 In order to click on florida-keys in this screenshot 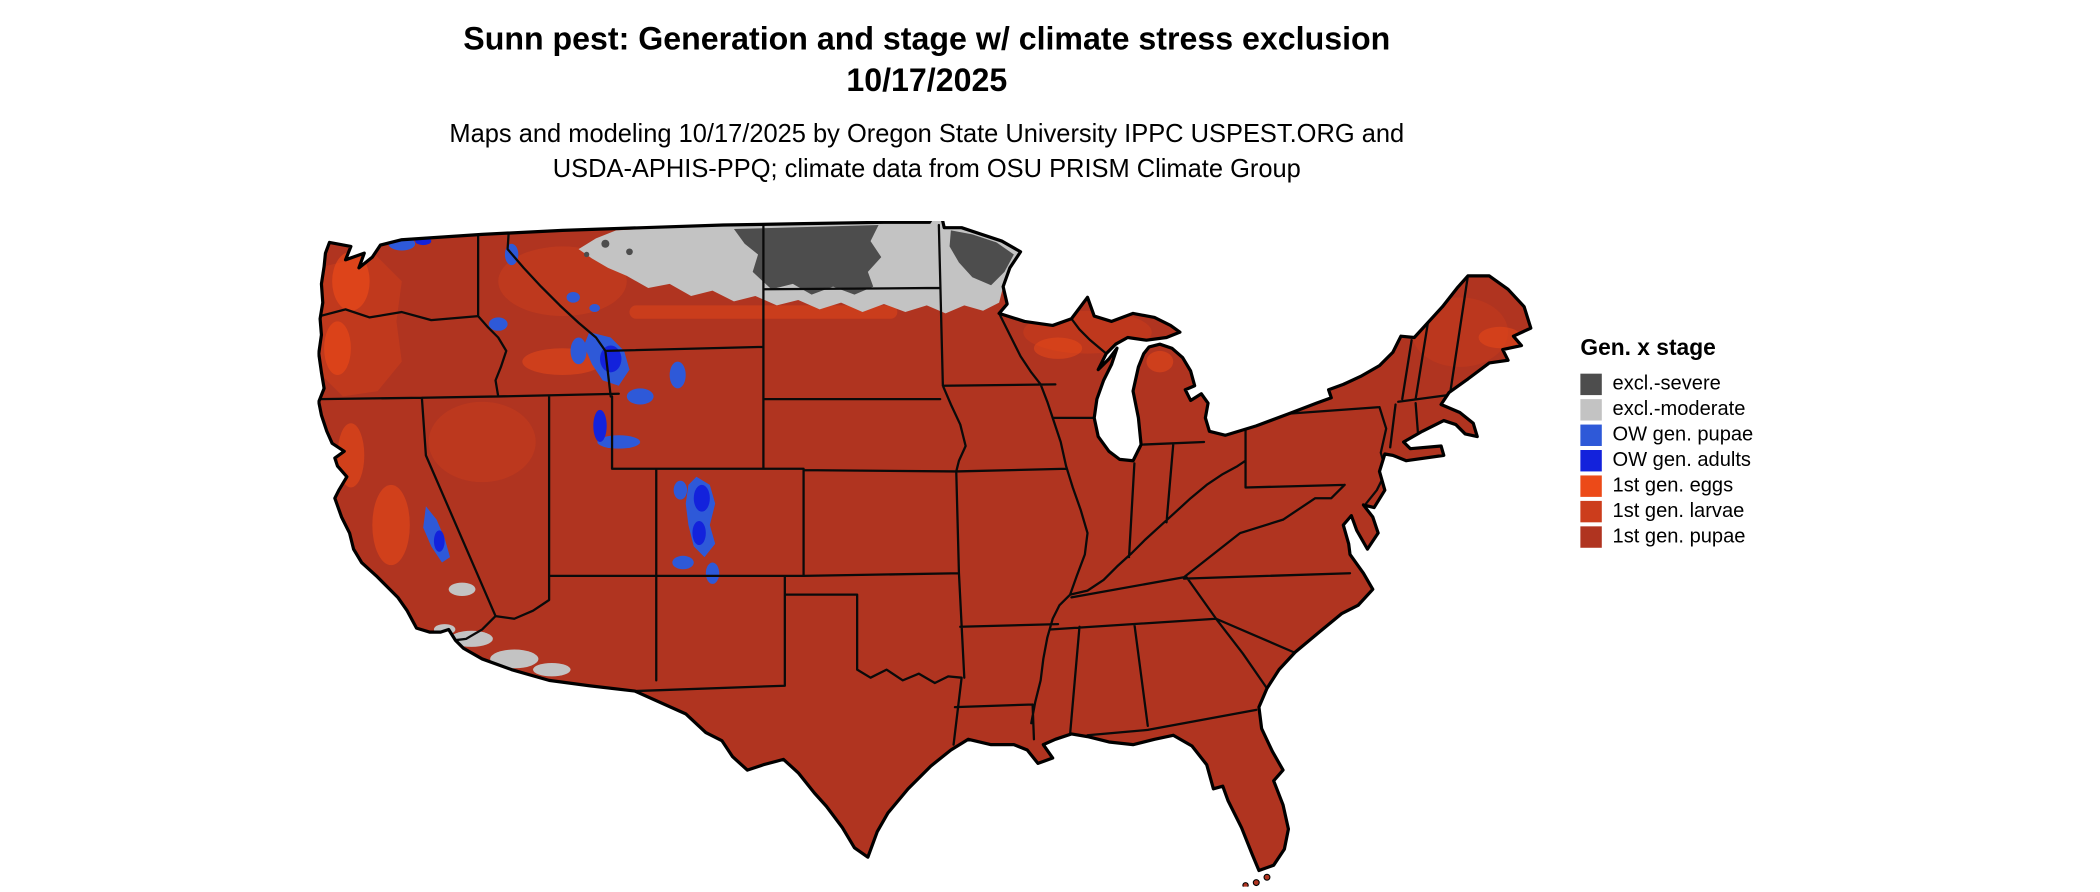, I will do `click(1256, 880)`.